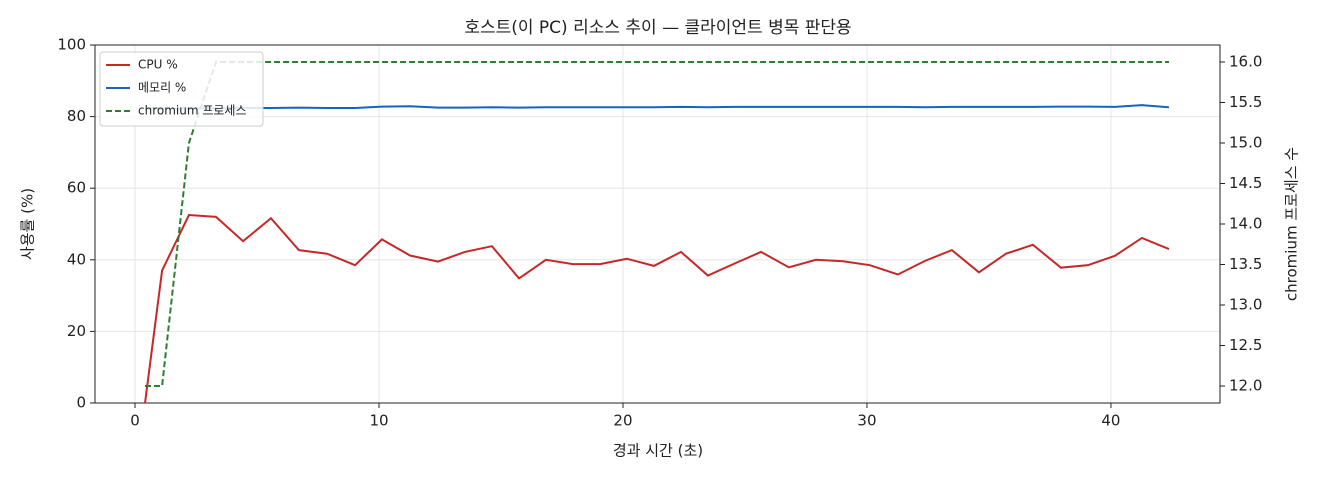 The image size is (1320, 484). I want to click on x-tick-label: 0, so click(135, 421).